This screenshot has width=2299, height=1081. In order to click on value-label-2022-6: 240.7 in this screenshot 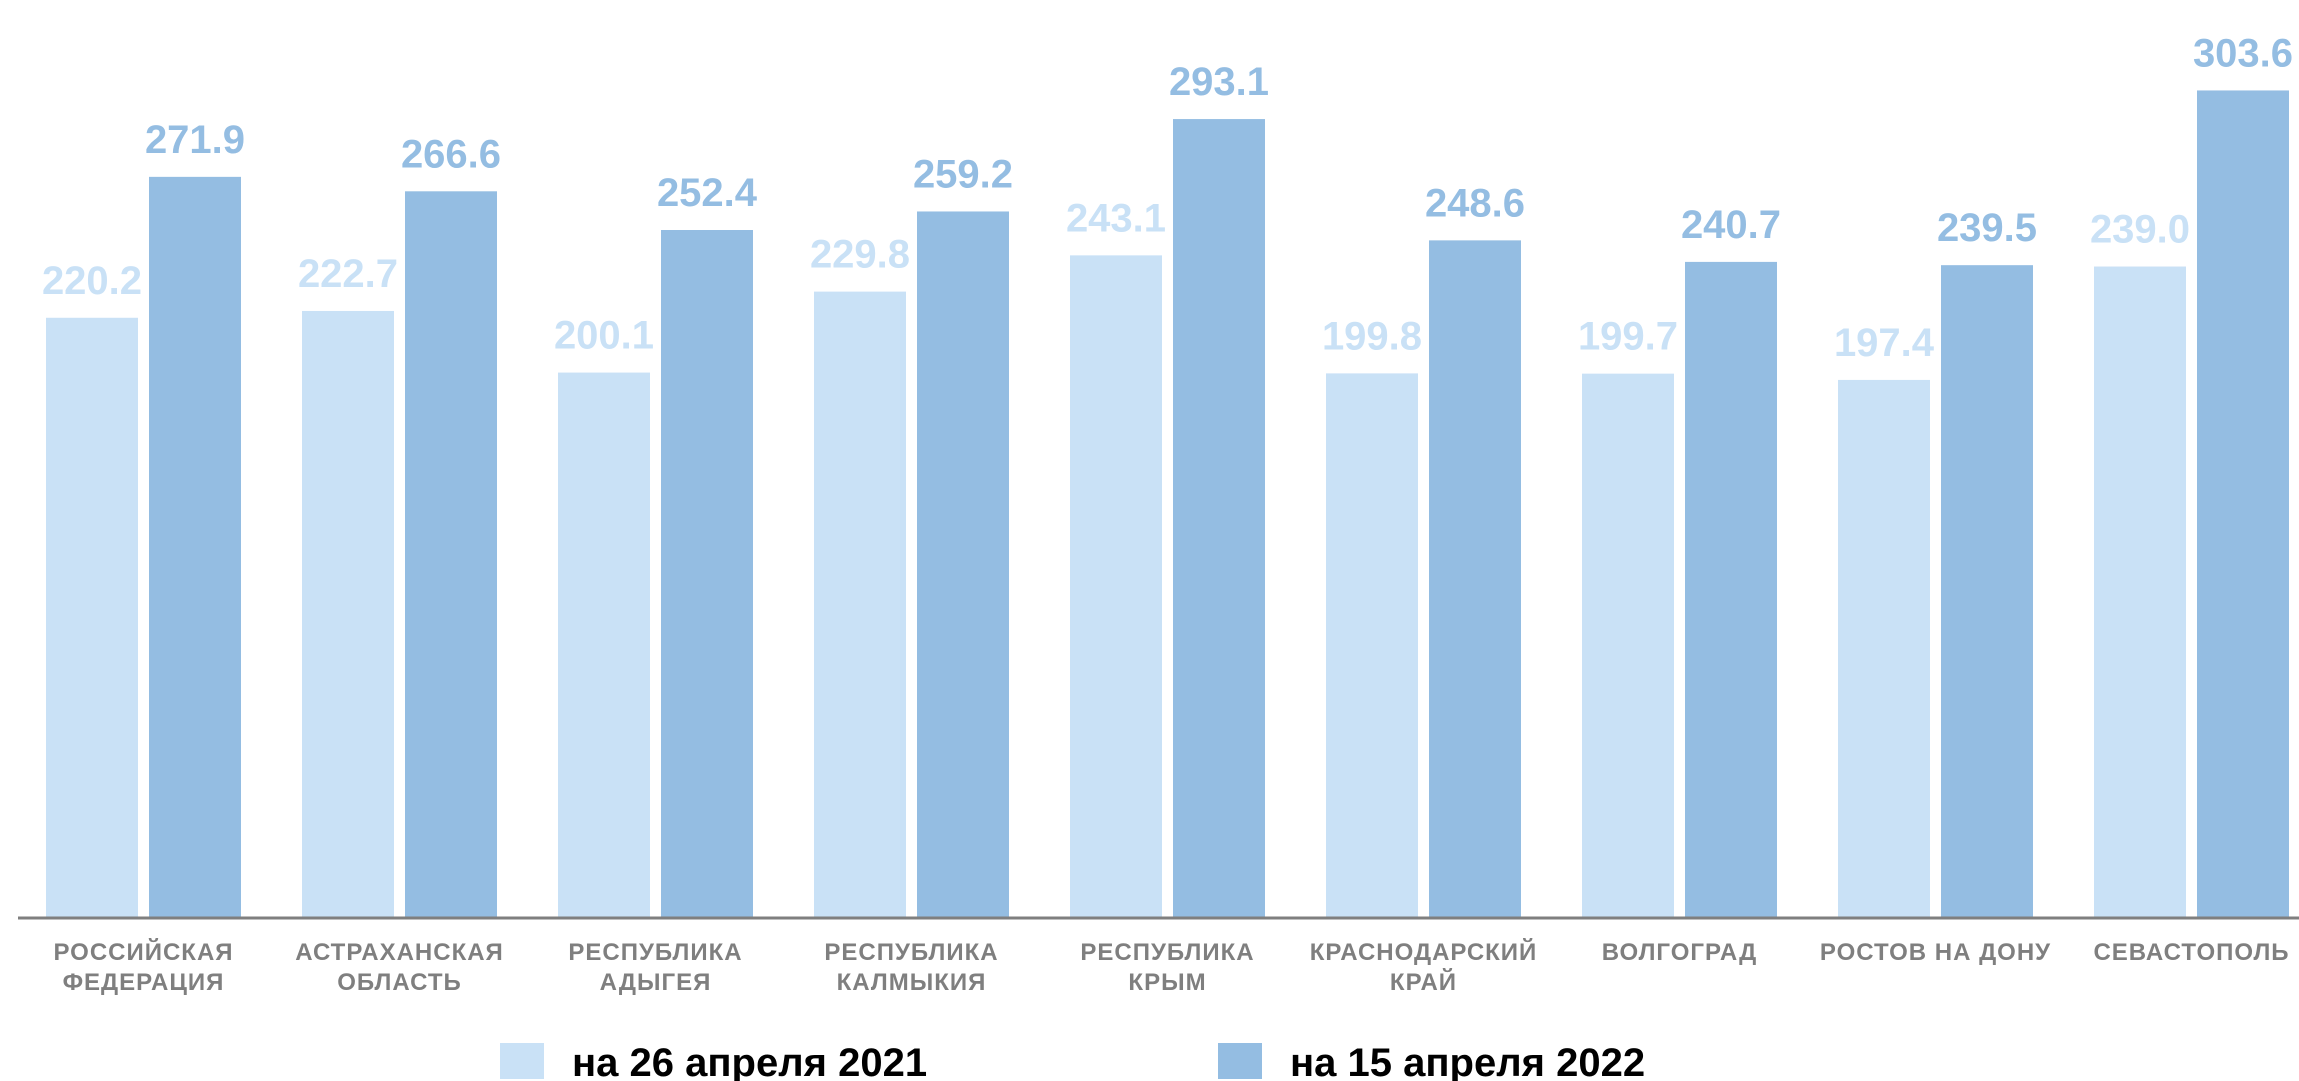, I will do `click(1731, 225)`.